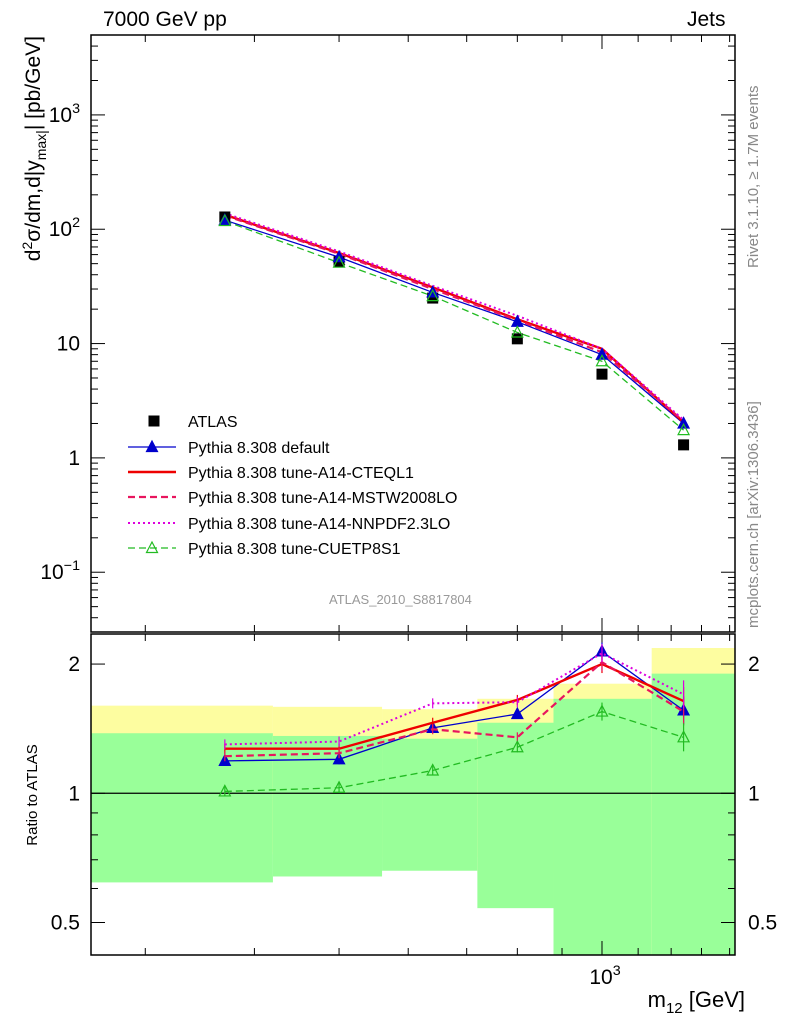  Describe the element at coordinates (754, 664) in the screenshot. I see `ratio-y-tick-label-right: 2` at that location.